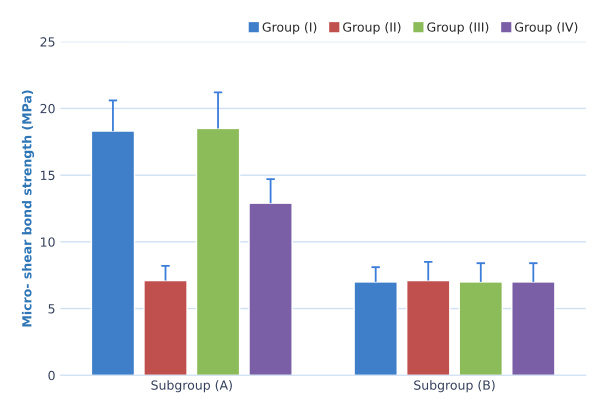 This screenshot has height=417, width=604. I want to click on y-tick-label: 10, so click(48, 242).